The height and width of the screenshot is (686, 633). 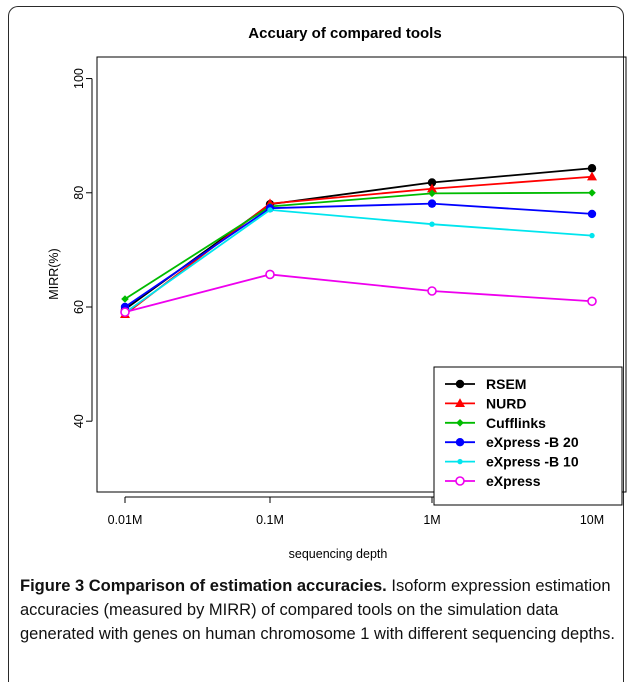 I want to click on legend-label: RSEM, so click(x=506, y=384).